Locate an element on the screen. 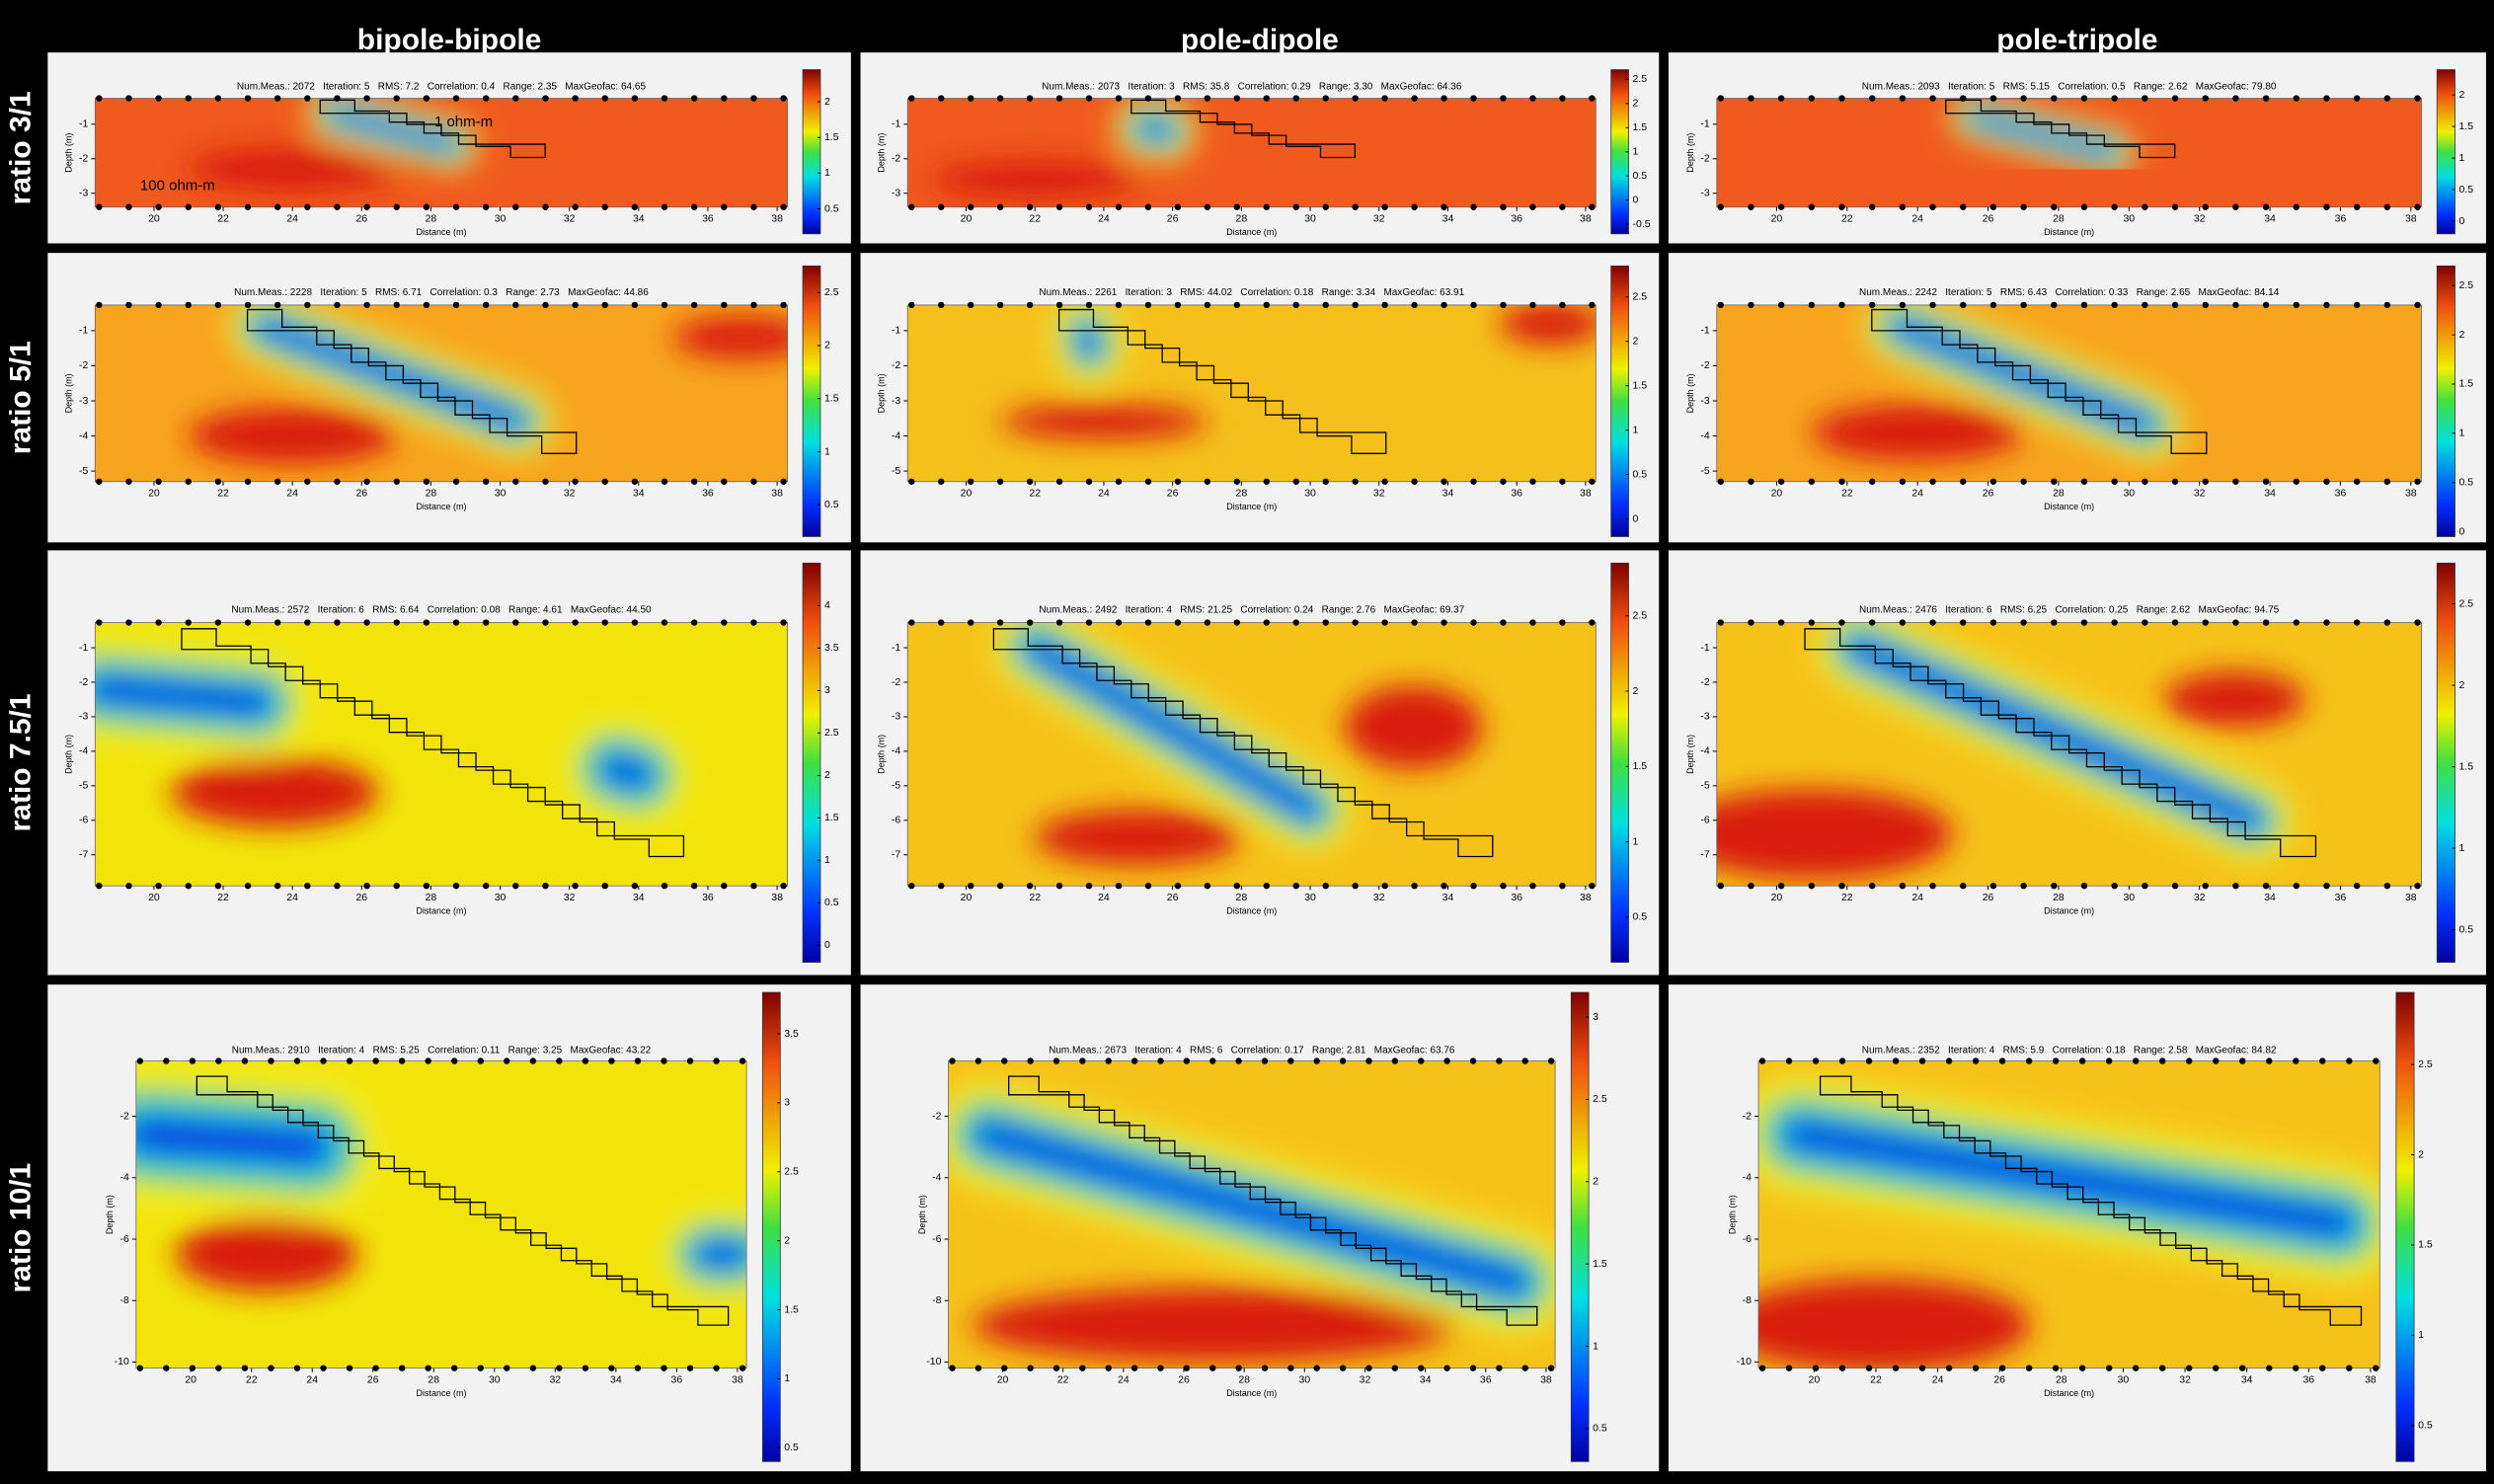 The height and width of the screenshot is (1484, 2494). x-axis-label: Distance (m) is located at coordinates (441, 1393).